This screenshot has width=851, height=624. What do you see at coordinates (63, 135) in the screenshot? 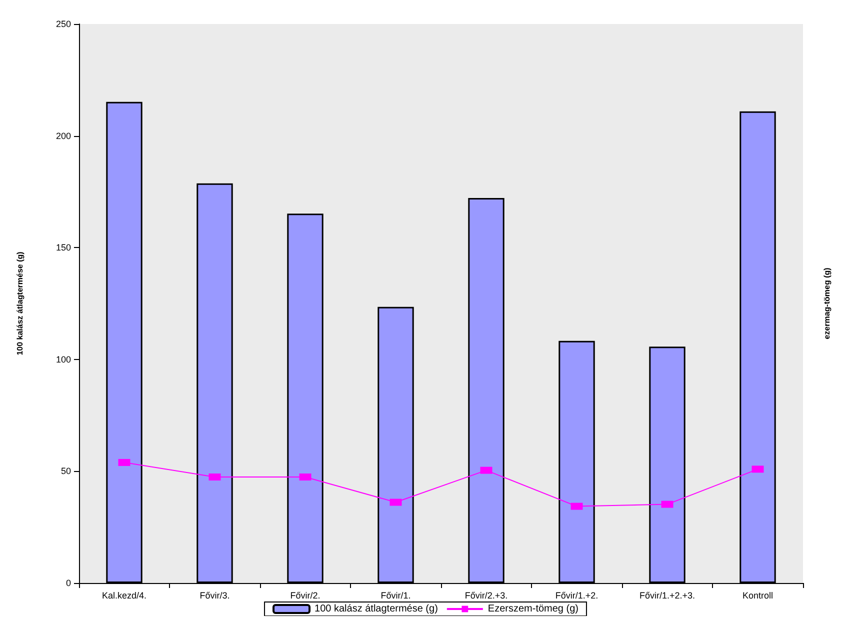
I see `y-tick-label: 200` at bounding box center [63, 135].